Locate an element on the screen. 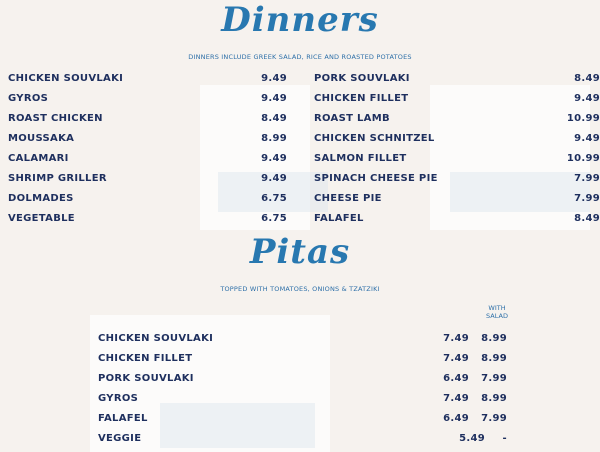  item-name: CHICKEN SCHNITZEL is located at coordinates (374, 138).